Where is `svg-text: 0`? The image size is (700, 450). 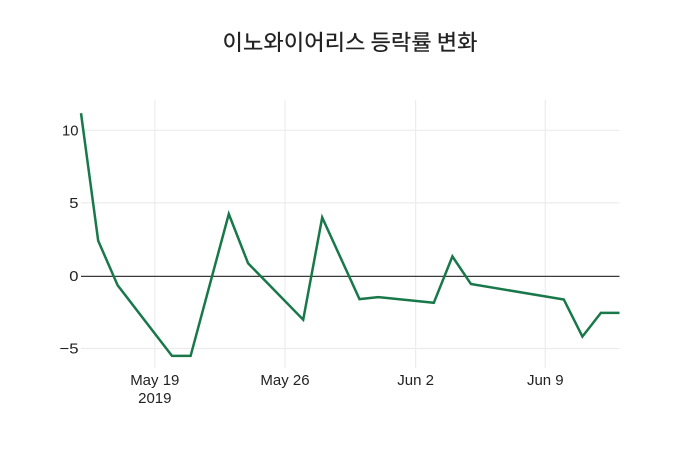 svg-text: 0 is located at coordinates (73, 276).